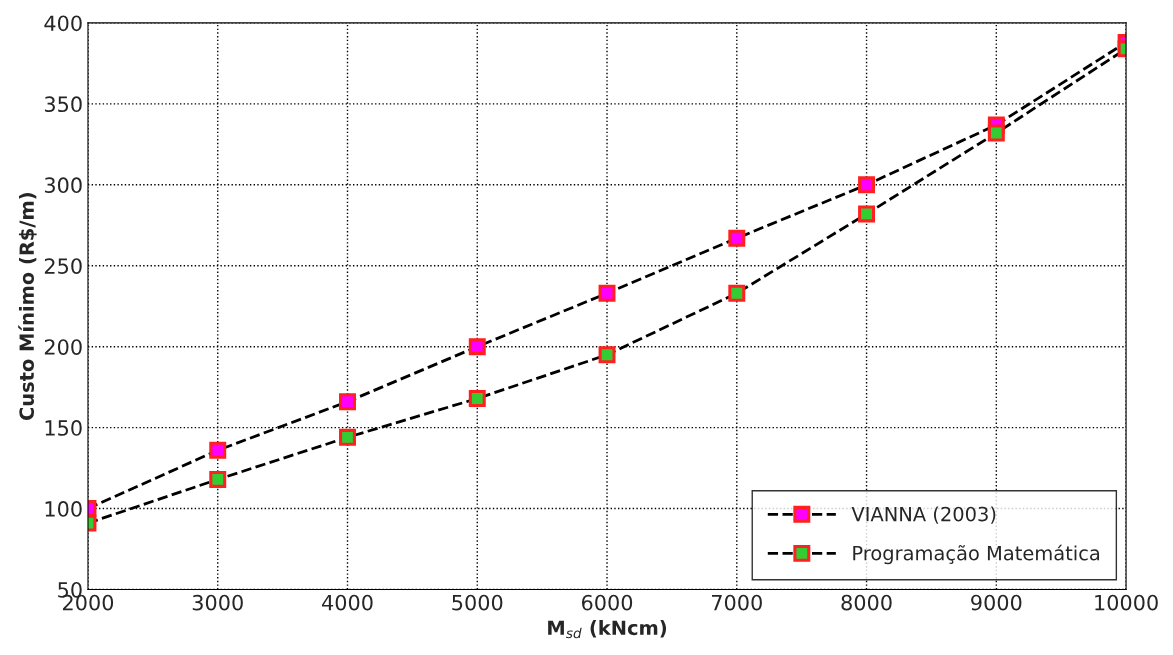 This screenshot has width=1173, height=655. What do you see at coordinates (347, 602) in the screenshot?
I see `x-tick-label: 4000` at bounding box center [347, 602].